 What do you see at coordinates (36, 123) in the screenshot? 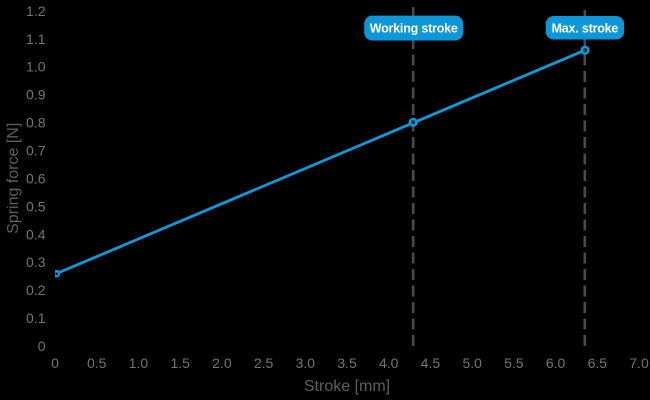
I see `svg-text: 0.8` at bounding box center [36, 123].